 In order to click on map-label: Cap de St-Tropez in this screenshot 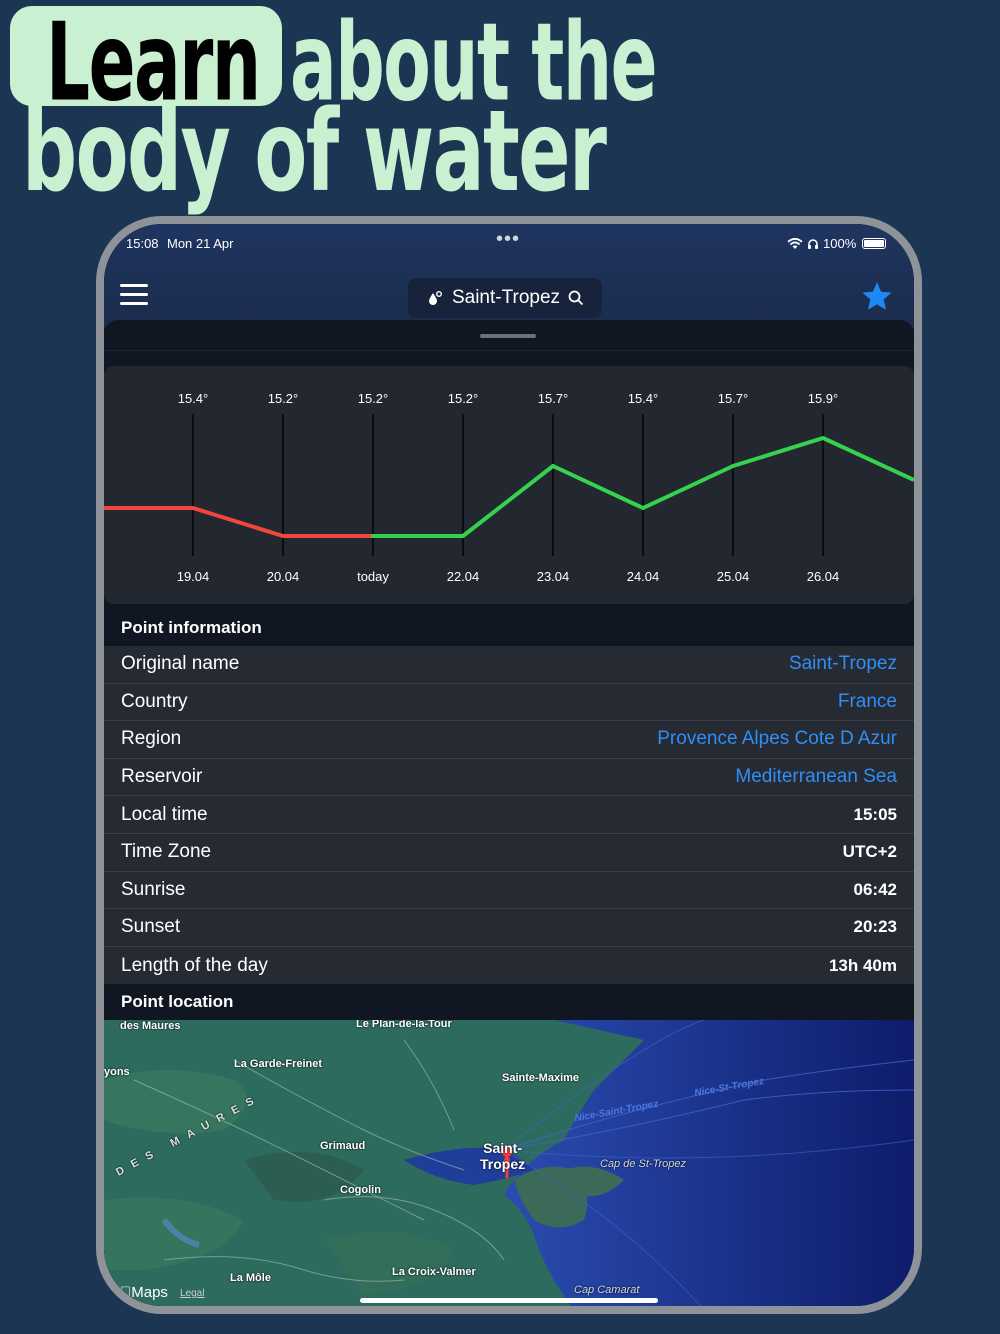, I will do `click(643, 1164)`.